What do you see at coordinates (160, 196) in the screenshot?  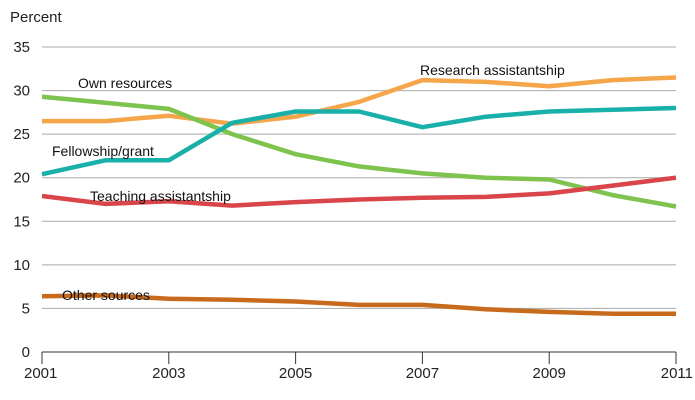 I see `series-label: Teaching assistantship` at bounding box center [160, 196].